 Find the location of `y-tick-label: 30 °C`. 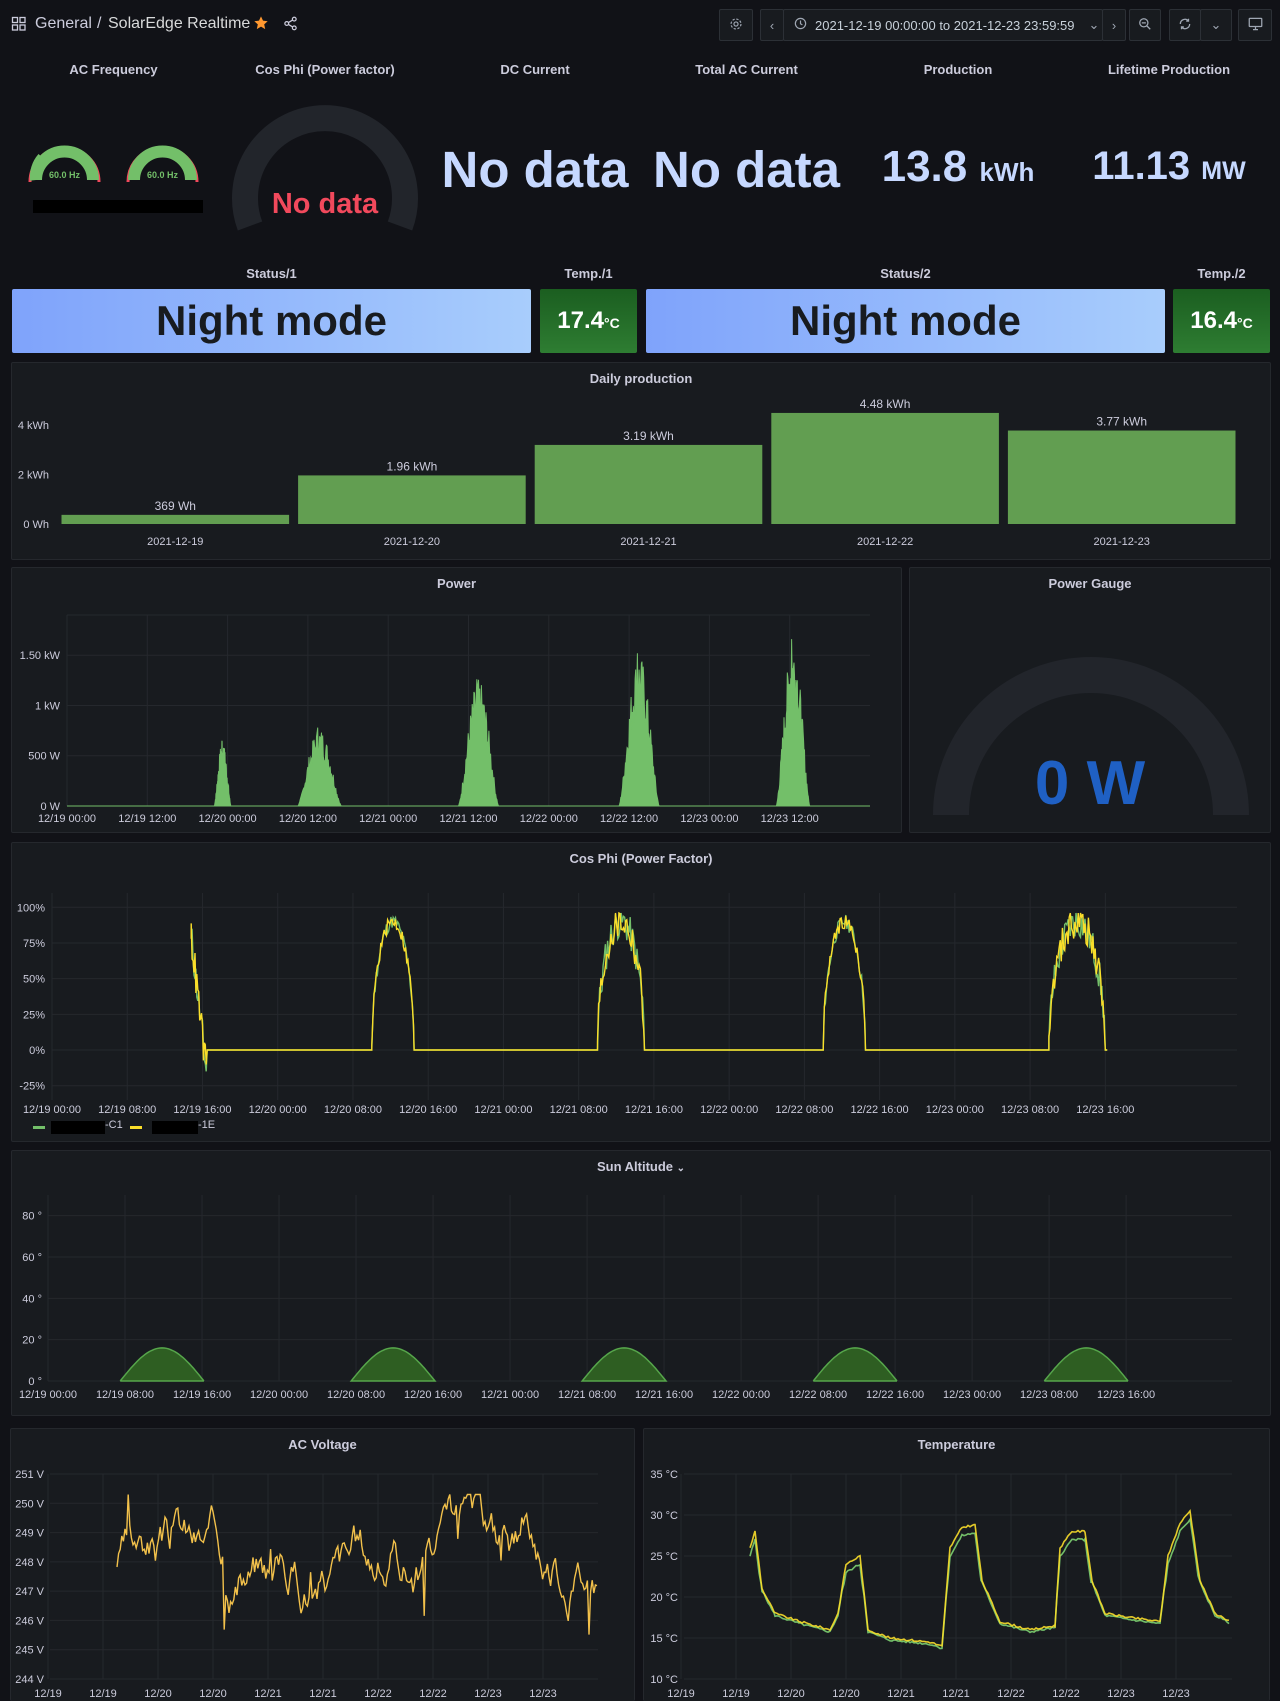

y-tick-label: 30 °C is located at coordinates (664, 1516).